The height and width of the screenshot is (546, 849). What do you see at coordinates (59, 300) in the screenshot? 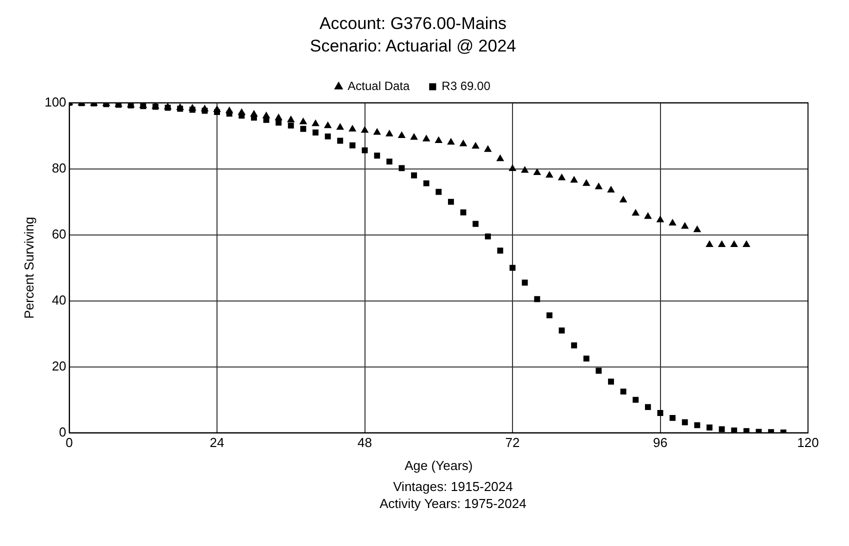
I see `y-tick-label: 40` at bounding box center [59, 300].